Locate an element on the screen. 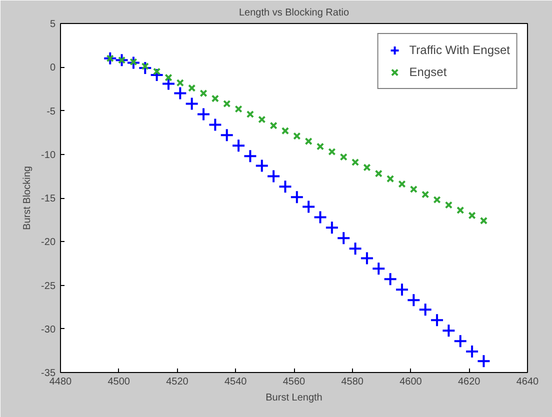 Image resolution: width=552 pixels, height=417 pixels. y-tick-label: 0 is located at coordinates (53, 68).